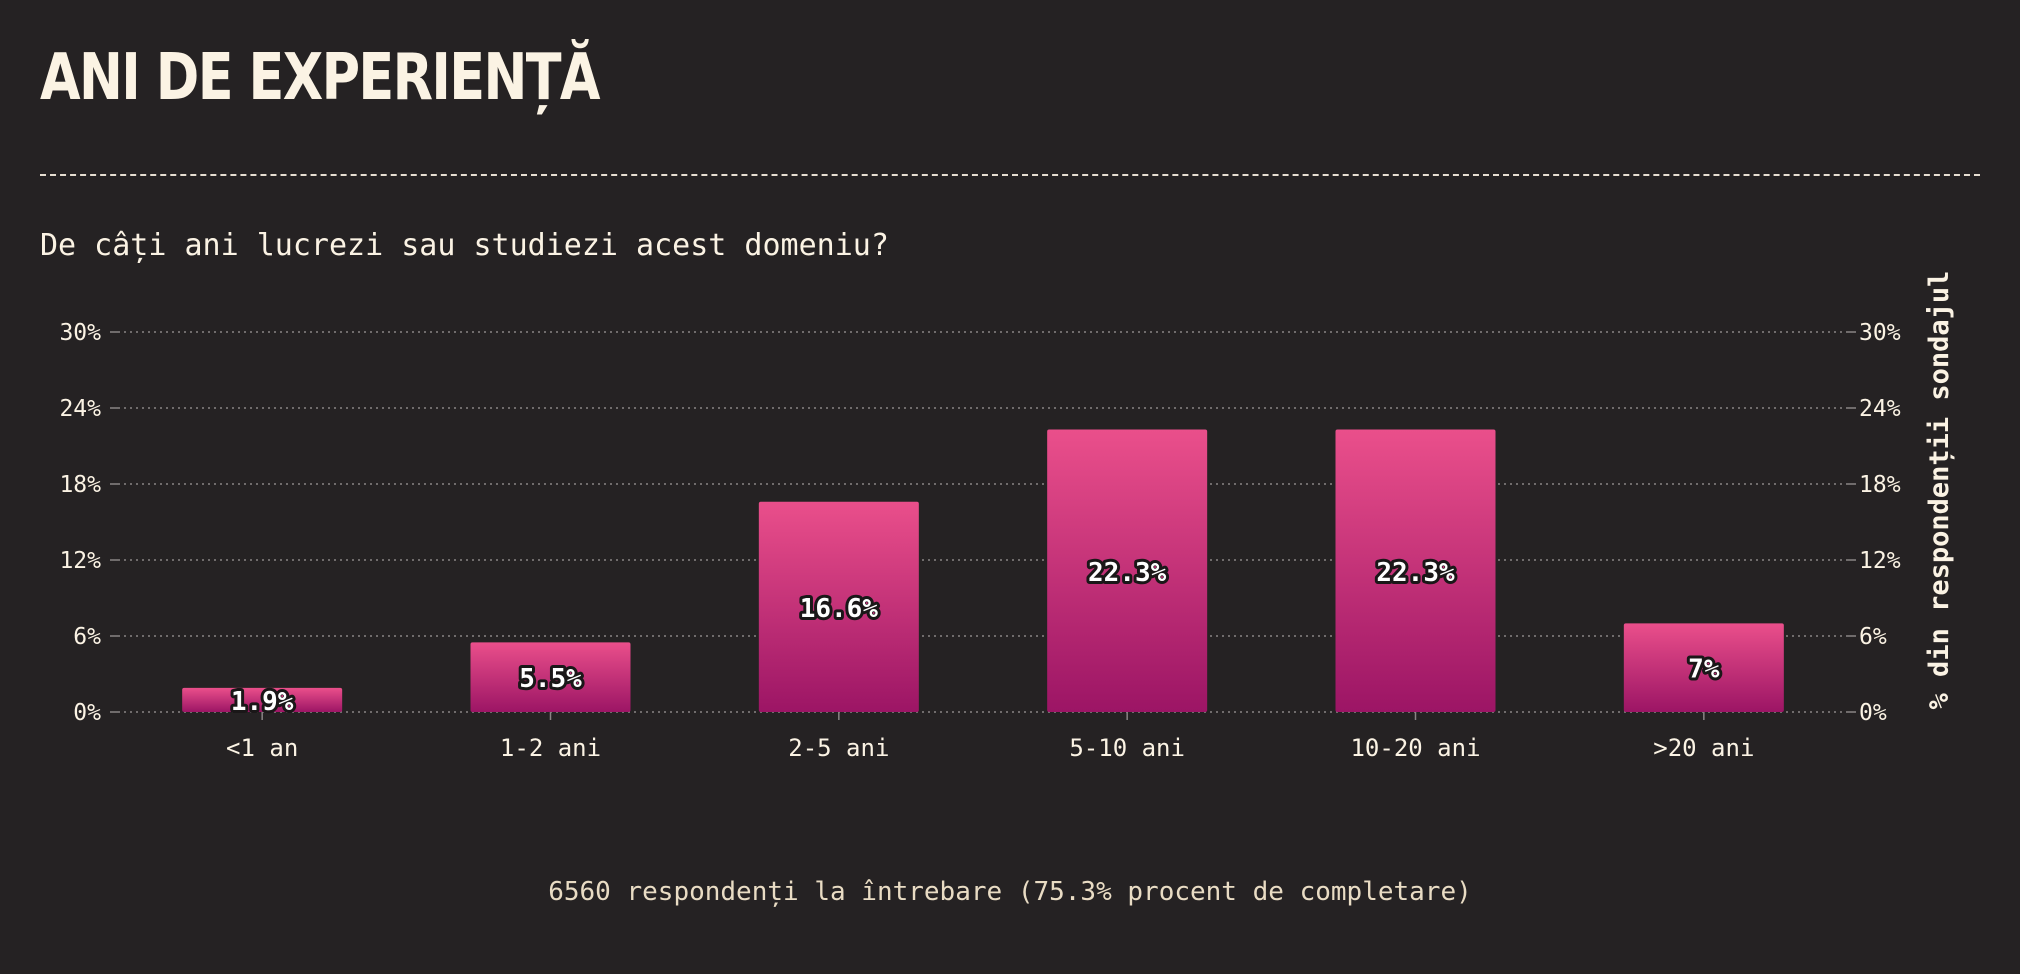  What do you see at coordinates (262, 748) in the screenshot?
I see `x-tick-label: <1 an` at bounding box center [262, 748].